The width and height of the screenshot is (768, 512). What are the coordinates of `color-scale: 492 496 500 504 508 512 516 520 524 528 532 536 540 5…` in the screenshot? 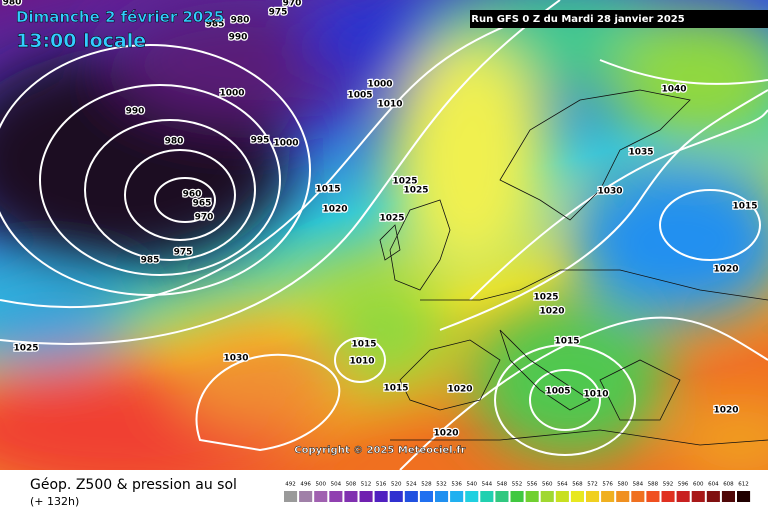 It's located at (517, 492).